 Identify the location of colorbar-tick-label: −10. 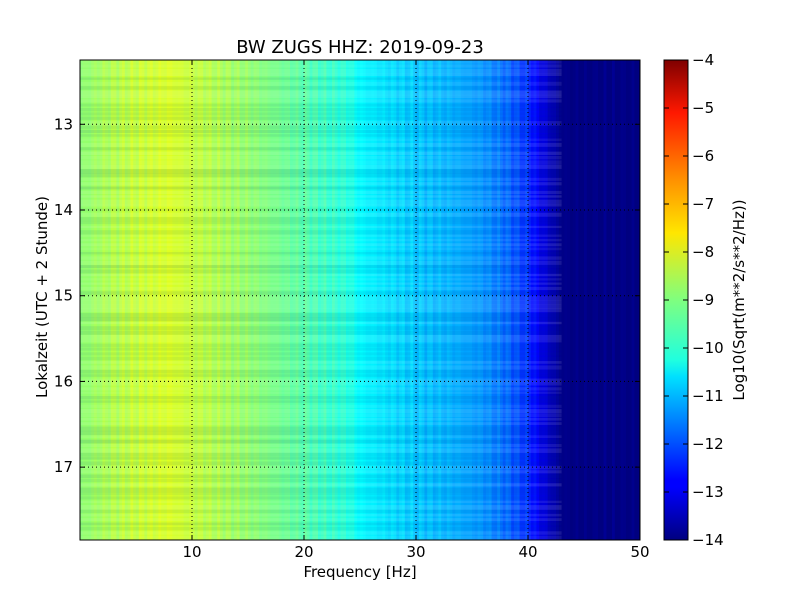
(708, 348).